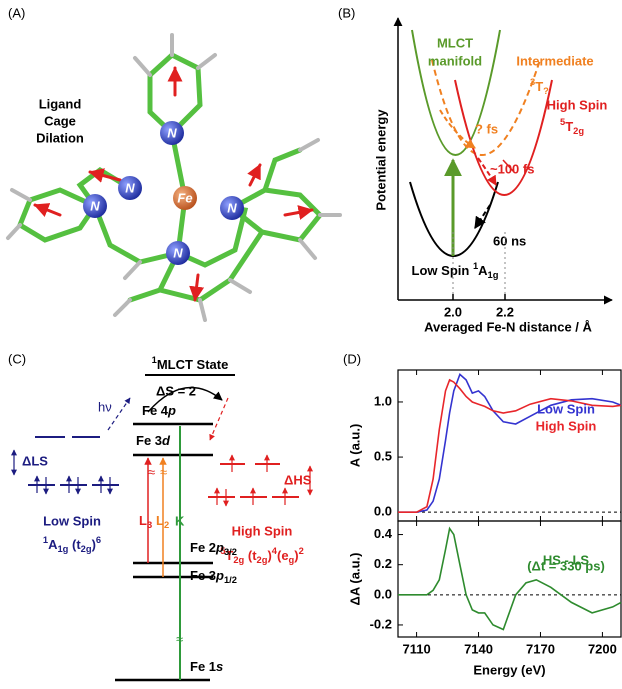  Describe the element at coordinates (60, 103) in the screenshot. I see `caption: Ligand` at that location.